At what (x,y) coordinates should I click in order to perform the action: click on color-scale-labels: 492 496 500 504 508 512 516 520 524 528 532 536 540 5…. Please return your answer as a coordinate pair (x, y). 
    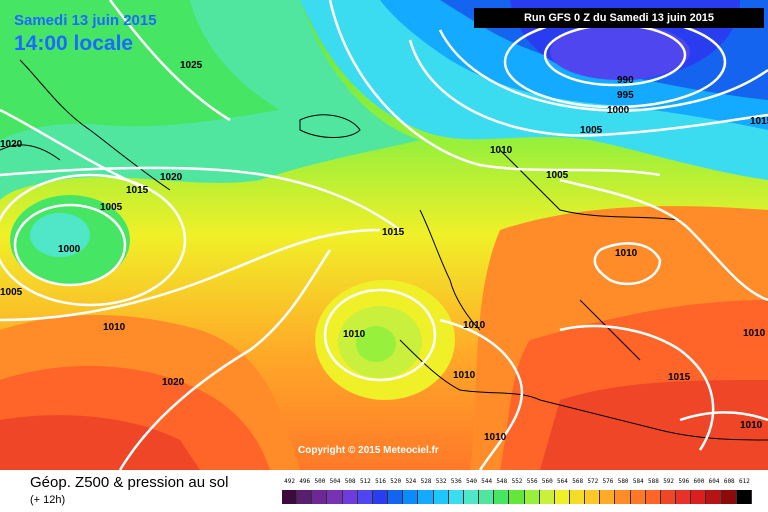
    Looking at the image, I should click on (517, 483).